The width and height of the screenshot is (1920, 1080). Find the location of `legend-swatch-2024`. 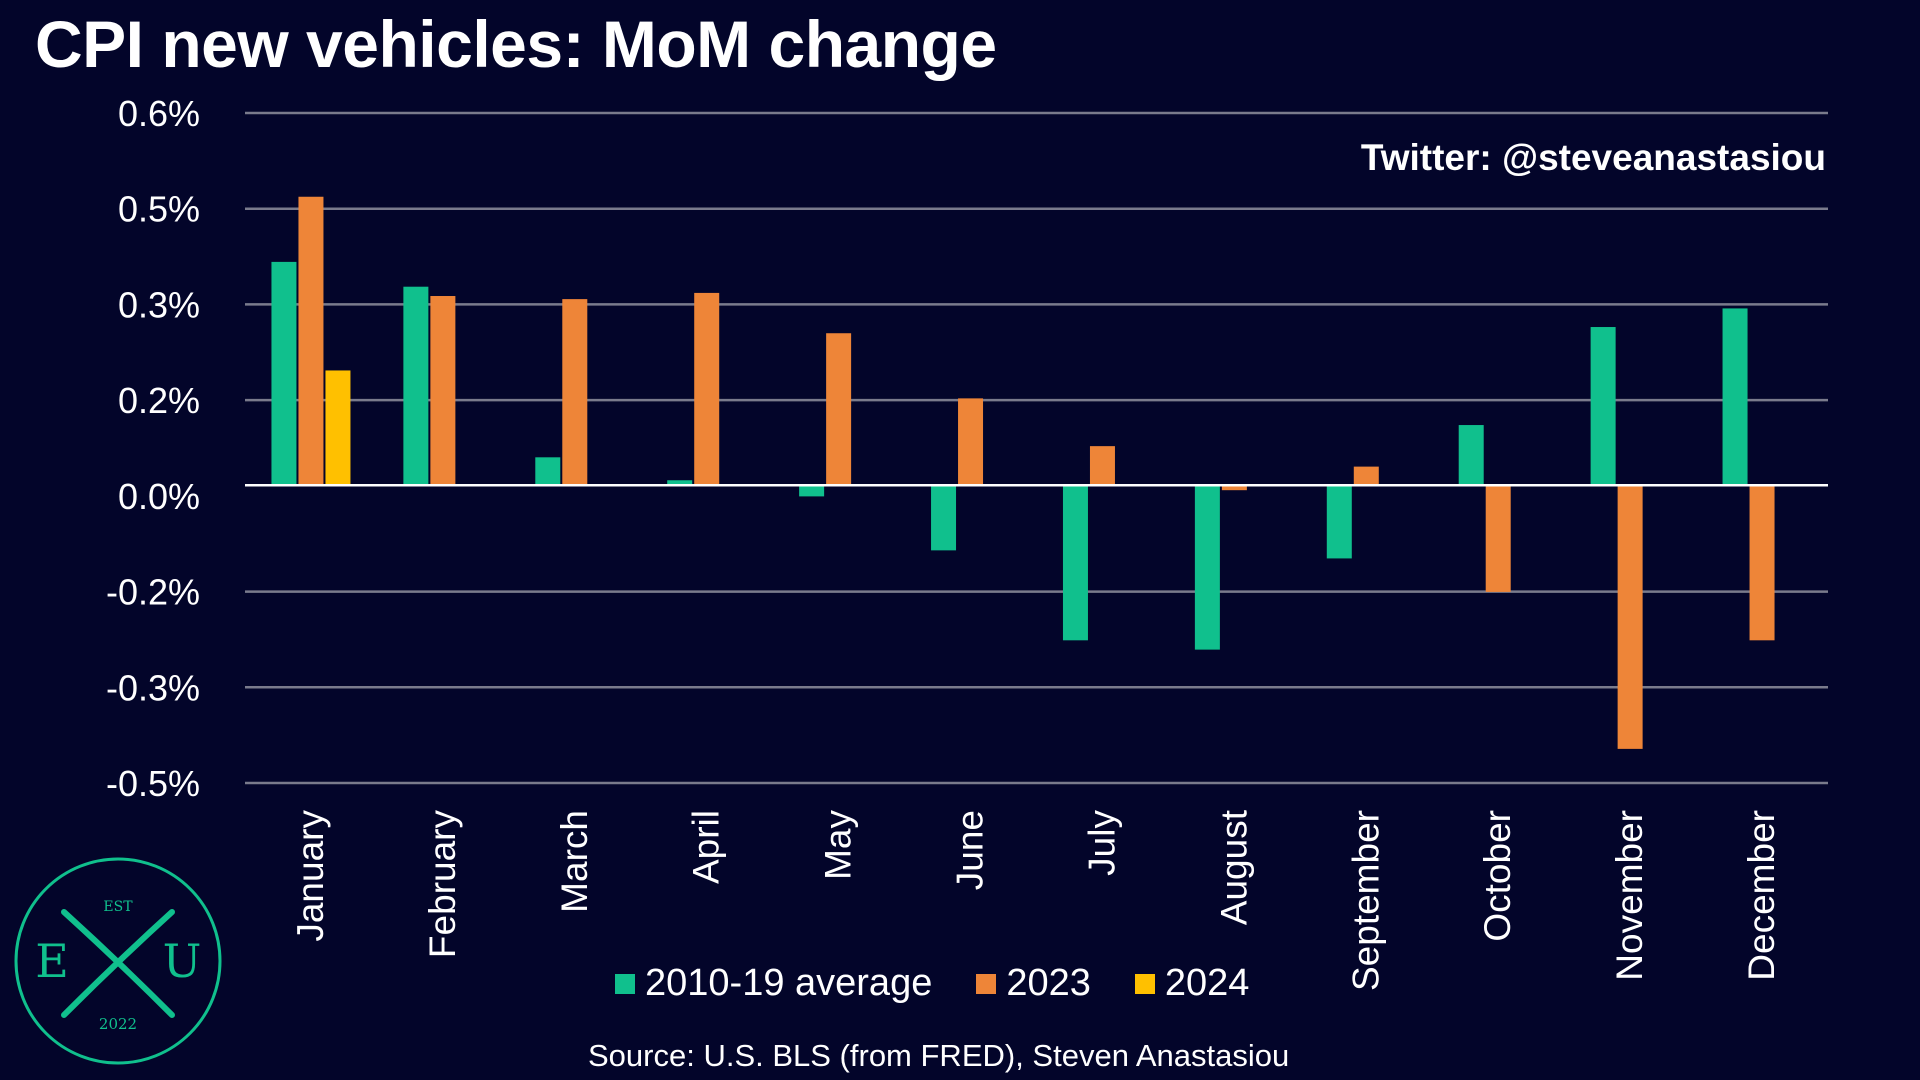

legend-swatch-2024 is located at coordinates (1144, 983).